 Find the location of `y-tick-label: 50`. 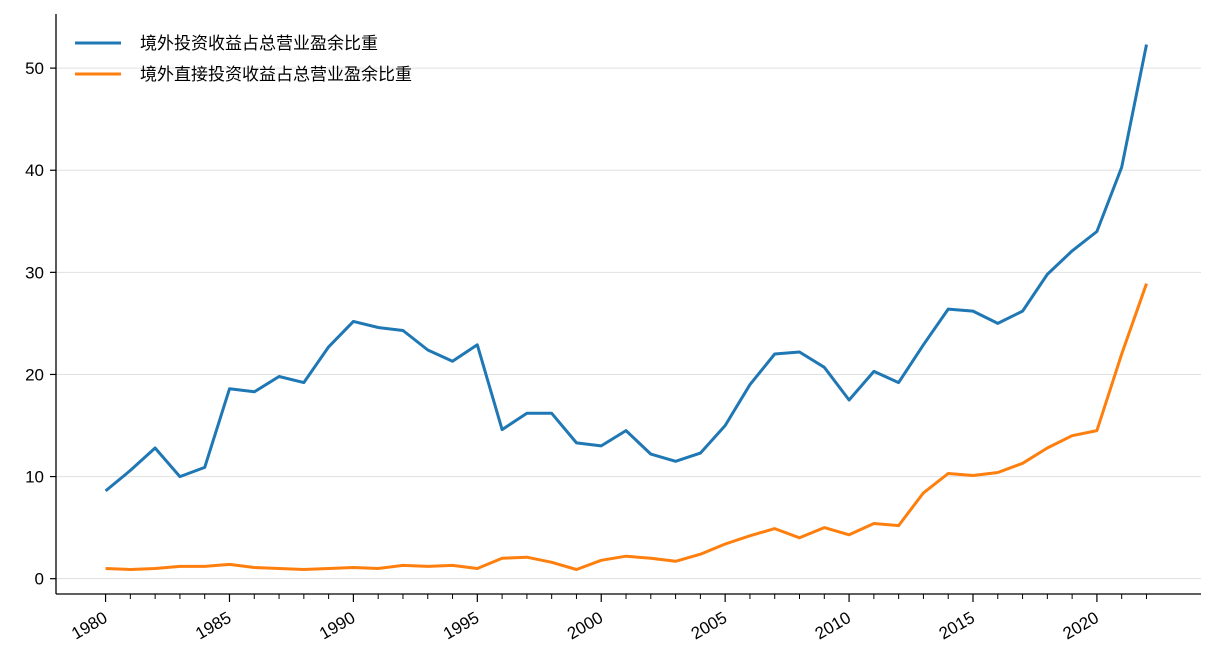

y-tick-label: 50 is located at coordinates (34, 68).